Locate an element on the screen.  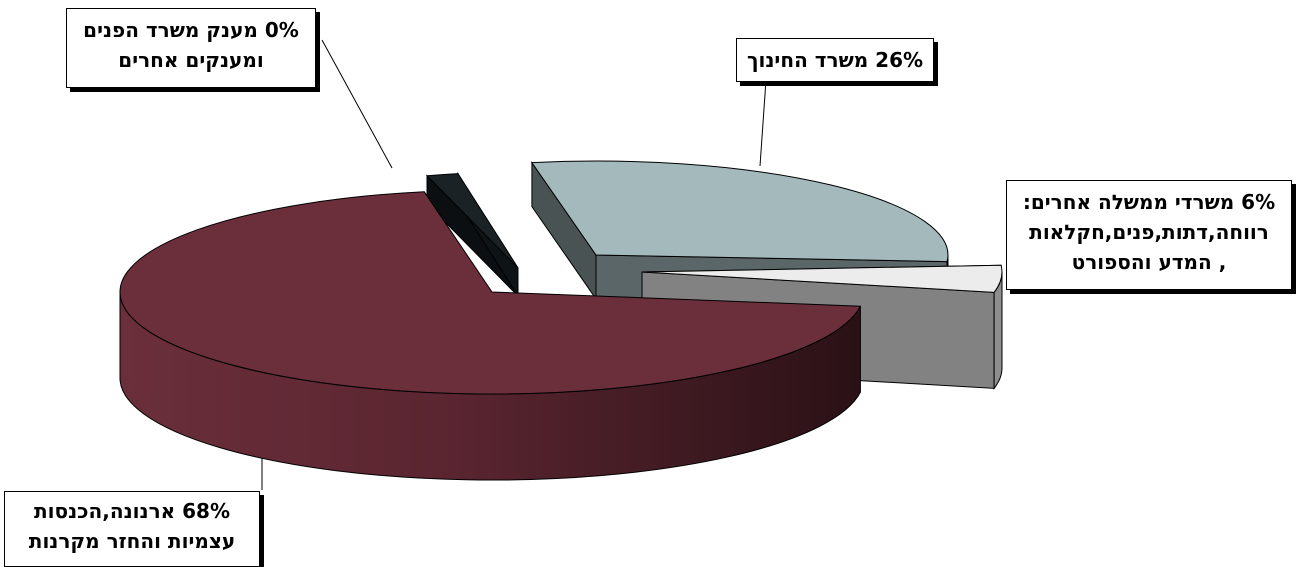
data-label-line: 0% מענק משרד הפנים is located at coordinates (191, 30).